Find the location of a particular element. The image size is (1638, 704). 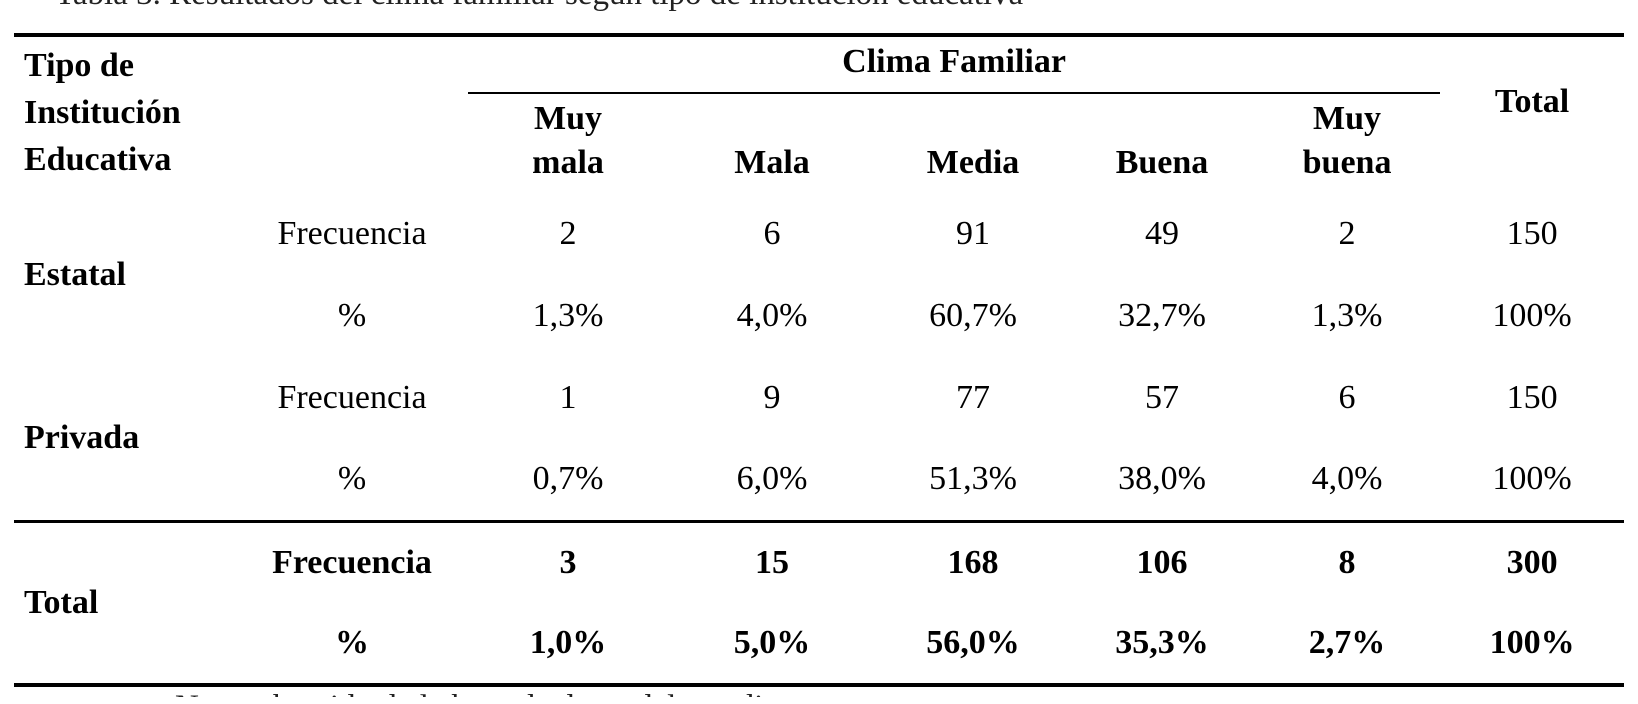

row-label-total: Total is located at coordinates (125, 602).